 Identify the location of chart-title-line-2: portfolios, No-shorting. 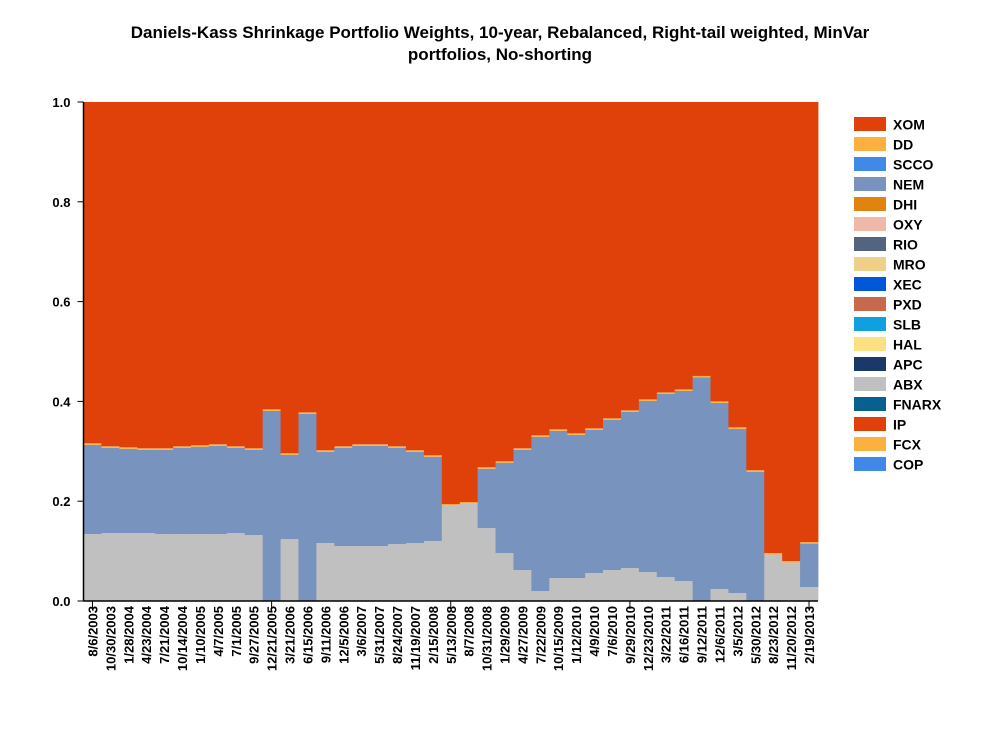
(500, 54).